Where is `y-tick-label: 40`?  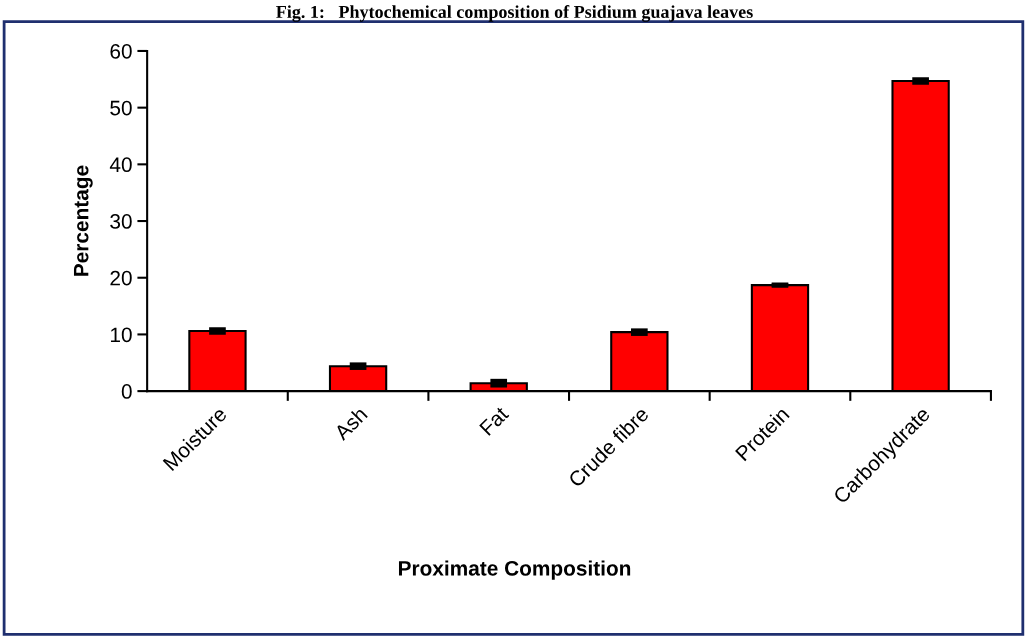 y-tick-label: 40 is located at coordinates (120, 165).